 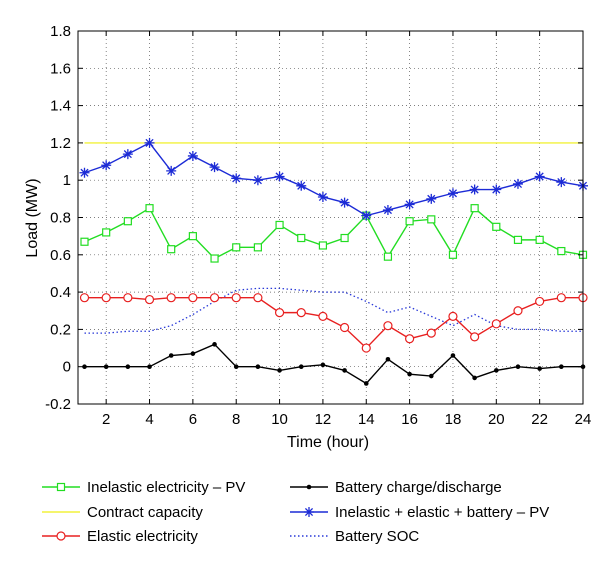 What do you see at coordinates (67, 180) in the screenshot?
I see `y-tick-label: 1` at bounding box center [67, 180].